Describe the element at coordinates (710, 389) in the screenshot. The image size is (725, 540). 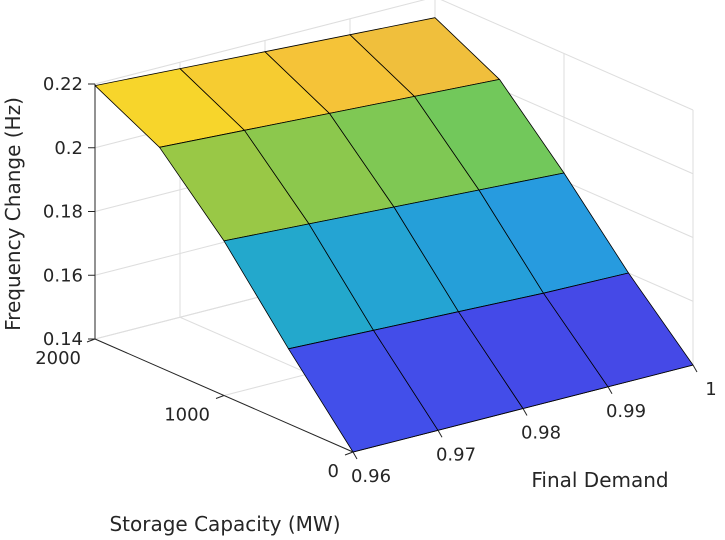
I see `x-tick-label: 1` at that location.